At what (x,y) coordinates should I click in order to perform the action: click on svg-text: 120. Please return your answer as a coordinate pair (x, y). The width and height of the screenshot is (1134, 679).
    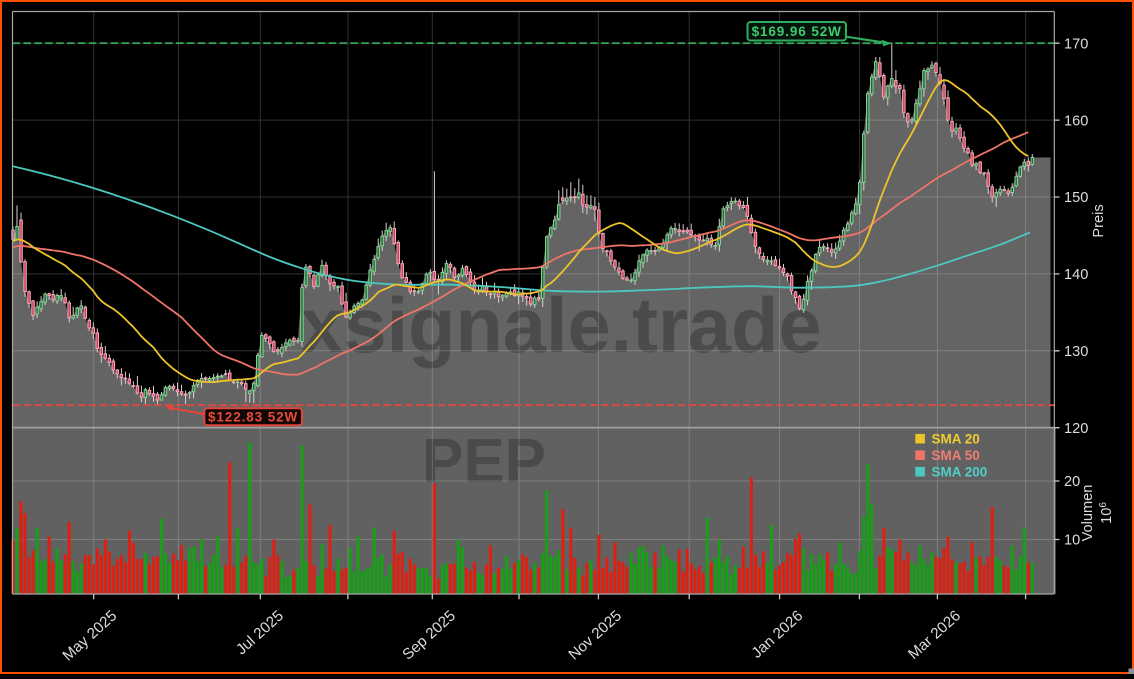
    Looking at the image, I should click on (1076, 429).